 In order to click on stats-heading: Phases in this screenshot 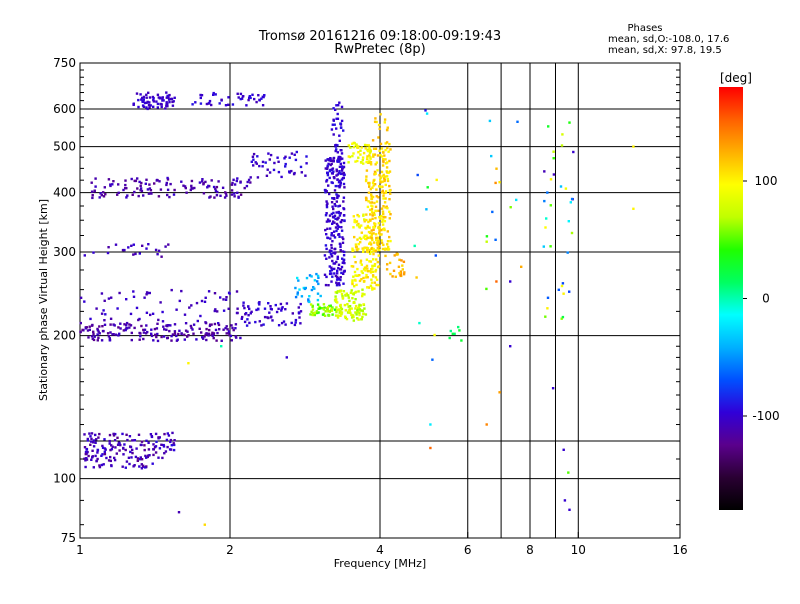, I will do `click(644, 28)`.